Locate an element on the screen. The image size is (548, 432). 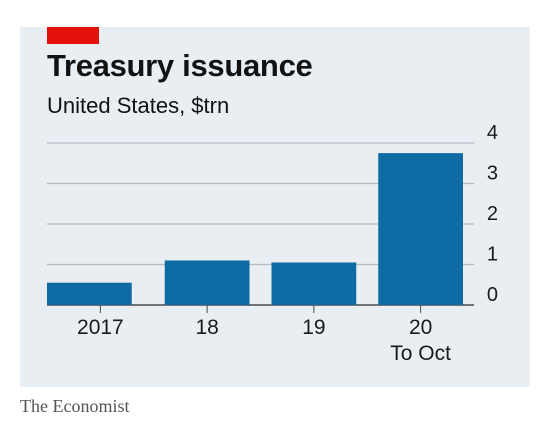
y-tick-label: 0 is located at coordinates (492, 295).